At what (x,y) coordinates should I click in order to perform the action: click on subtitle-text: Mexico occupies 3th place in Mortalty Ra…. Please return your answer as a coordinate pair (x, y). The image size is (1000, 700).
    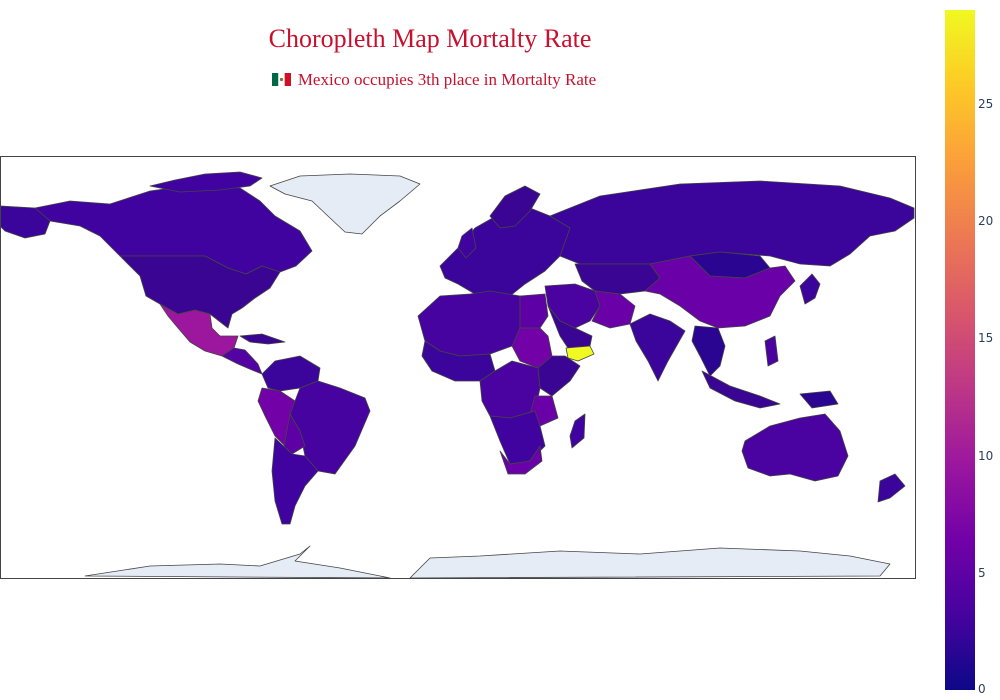
    Looking at the image, I should click on (447, 79).